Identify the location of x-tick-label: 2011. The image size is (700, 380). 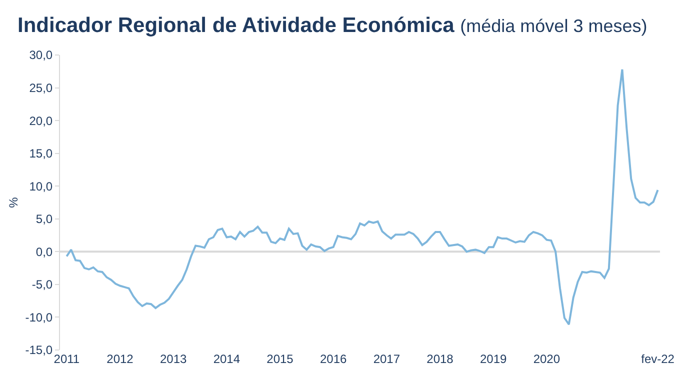
(67, 359).